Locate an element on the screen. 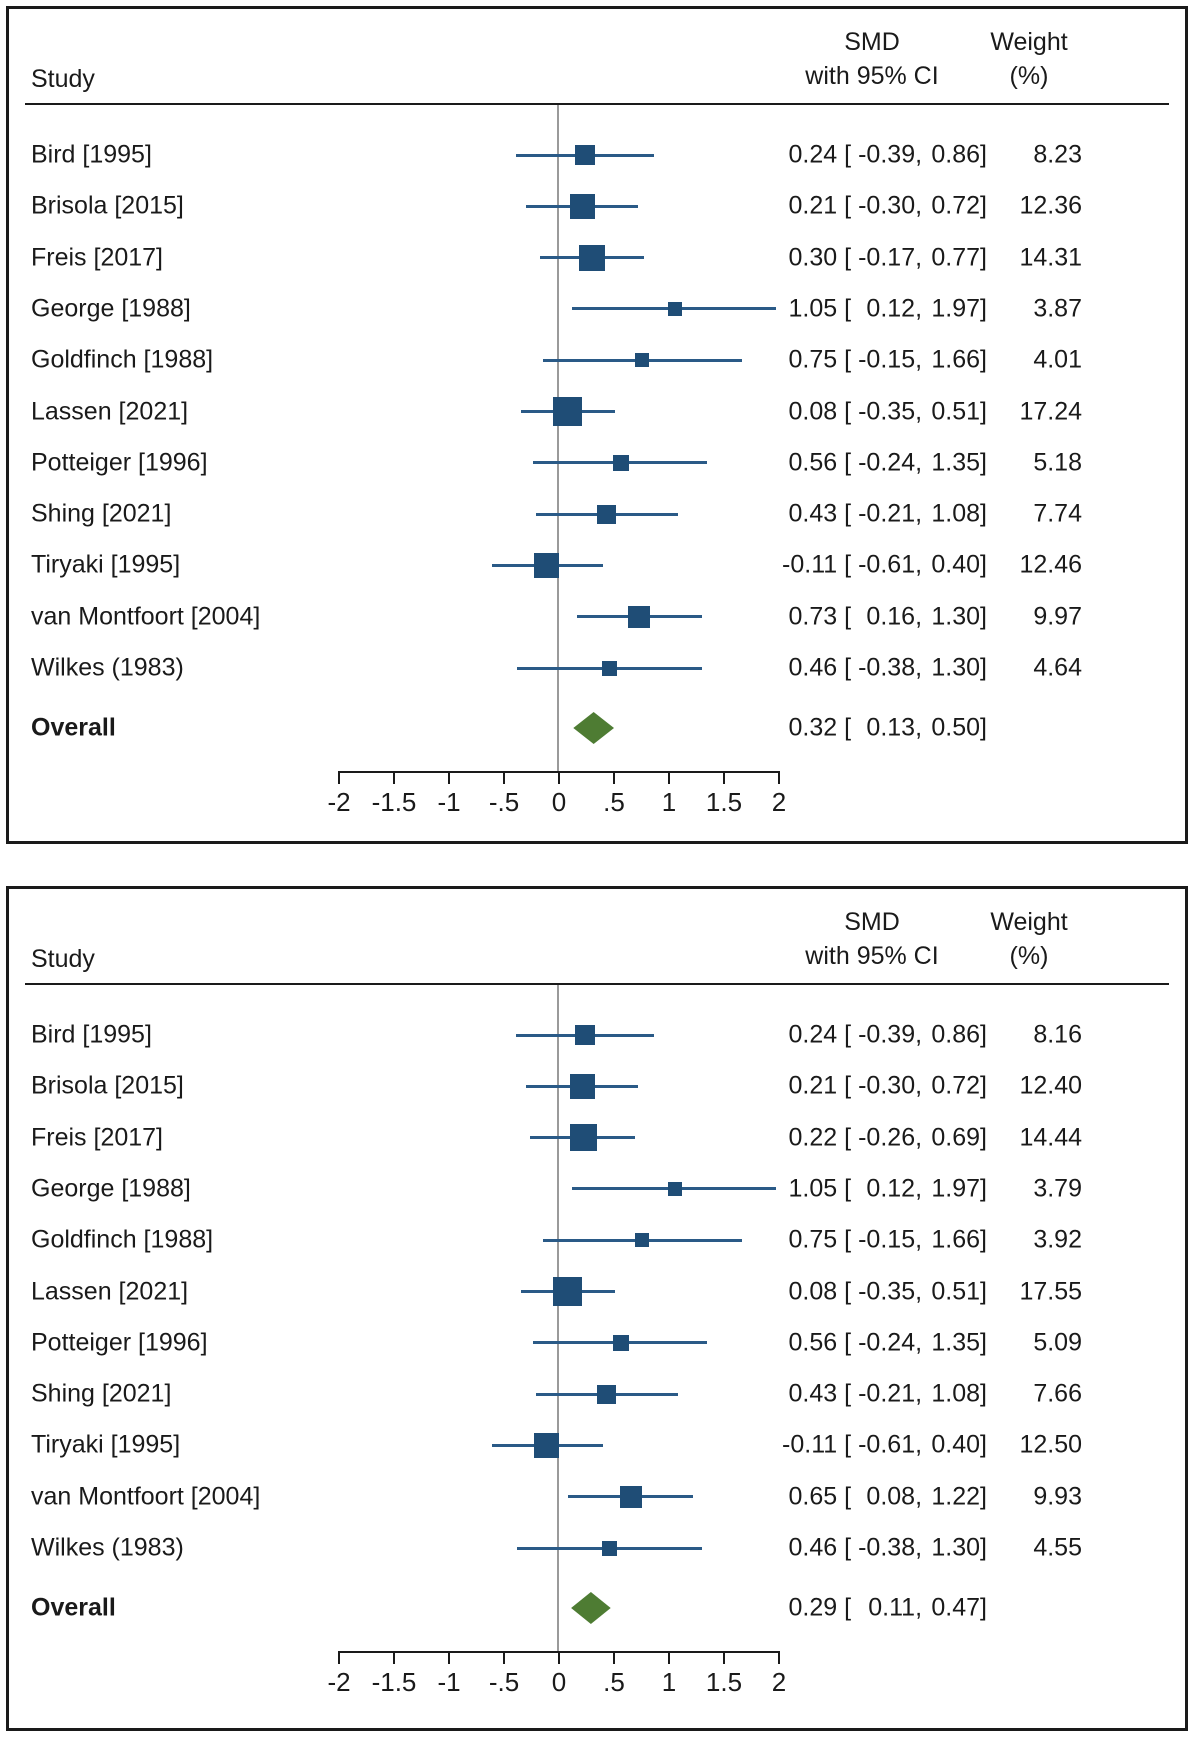 The image size is (1200, 1737). weight-value: 12.40 is located at coordinates (1050, 1085).